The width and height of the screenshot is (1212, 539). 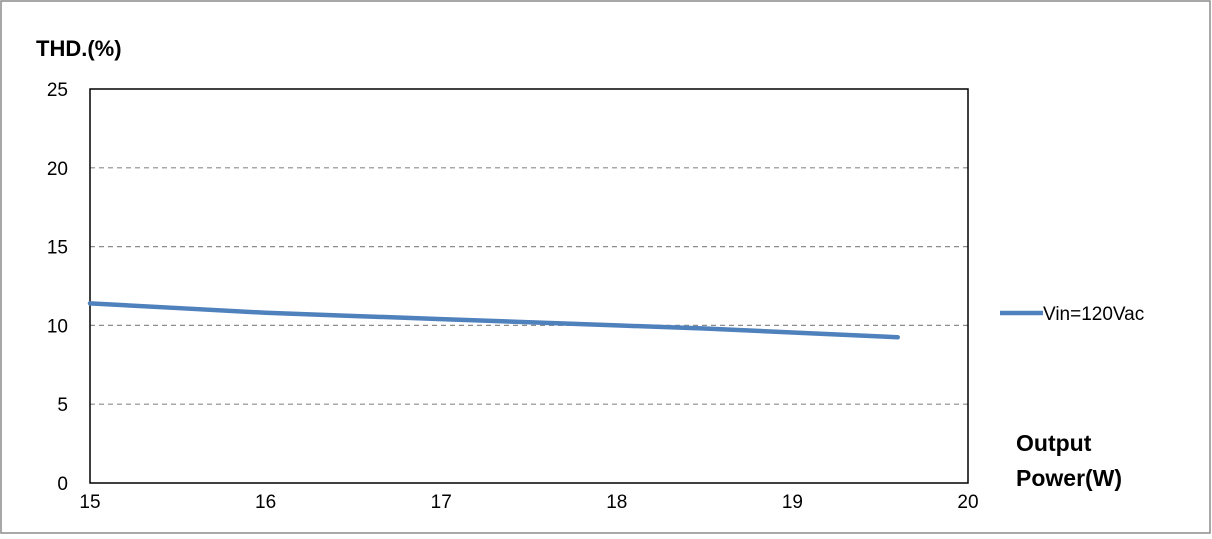 I want to click on y-tick-label: 10, so click(x=57, y=326).